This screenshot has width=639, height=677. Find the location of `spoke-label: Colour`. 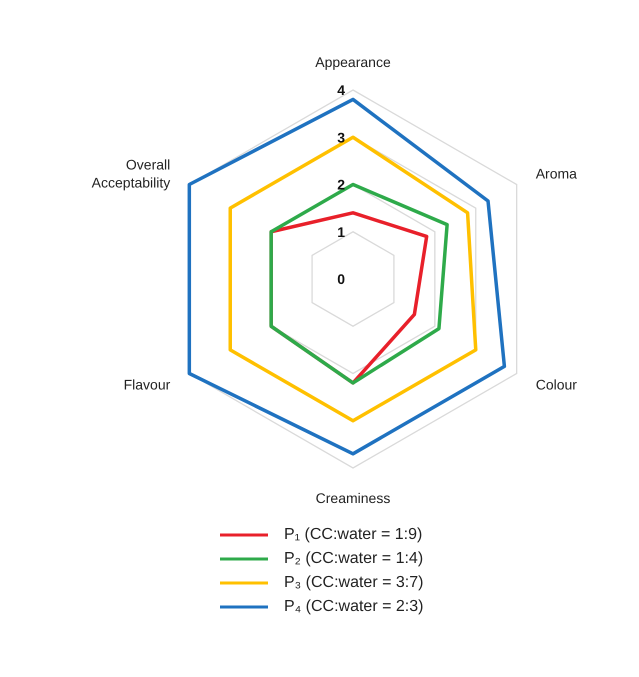

spoke-label: Colour is located at coordinates (557, 384).